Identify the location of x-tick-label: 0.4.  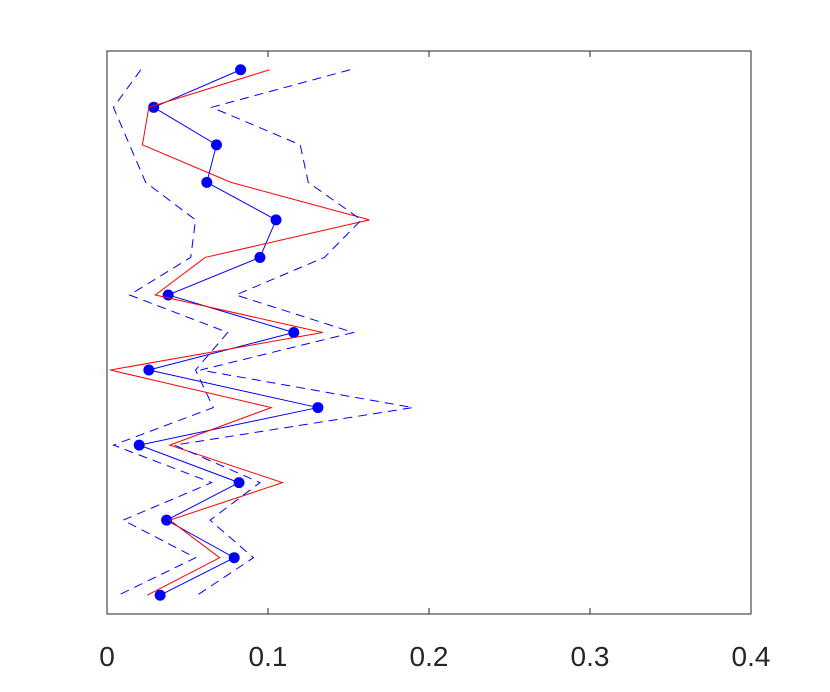
(751, 656).